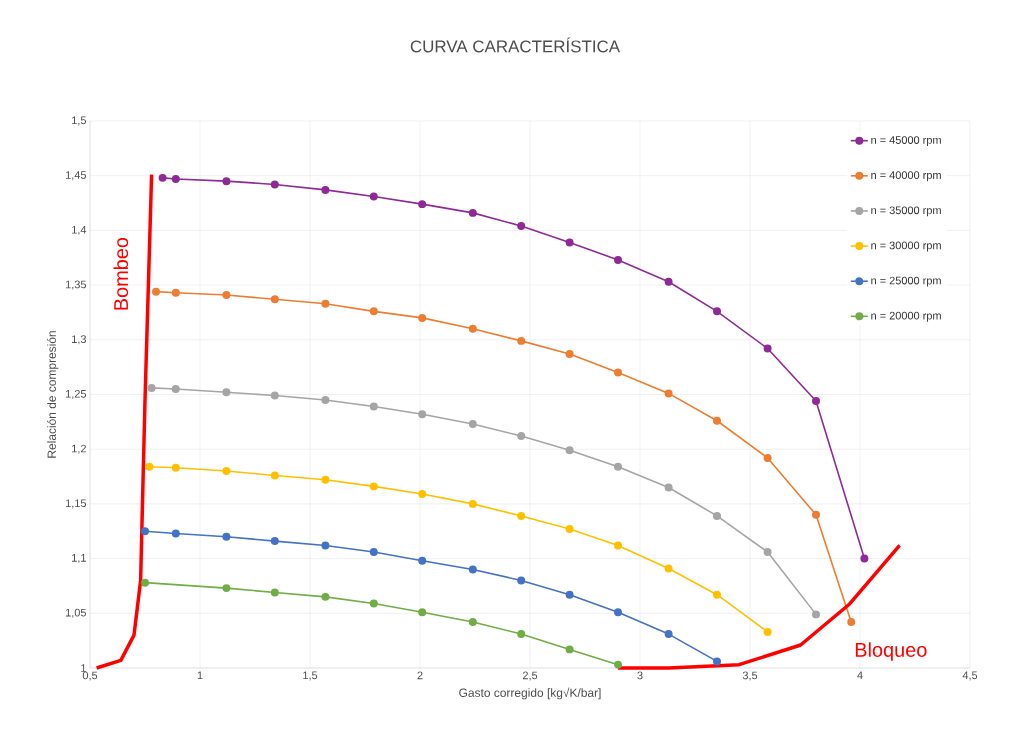  Describe the element at coordinates (76, 504) in the screenshot. I see `y-tick-label: 1,15` at that location.